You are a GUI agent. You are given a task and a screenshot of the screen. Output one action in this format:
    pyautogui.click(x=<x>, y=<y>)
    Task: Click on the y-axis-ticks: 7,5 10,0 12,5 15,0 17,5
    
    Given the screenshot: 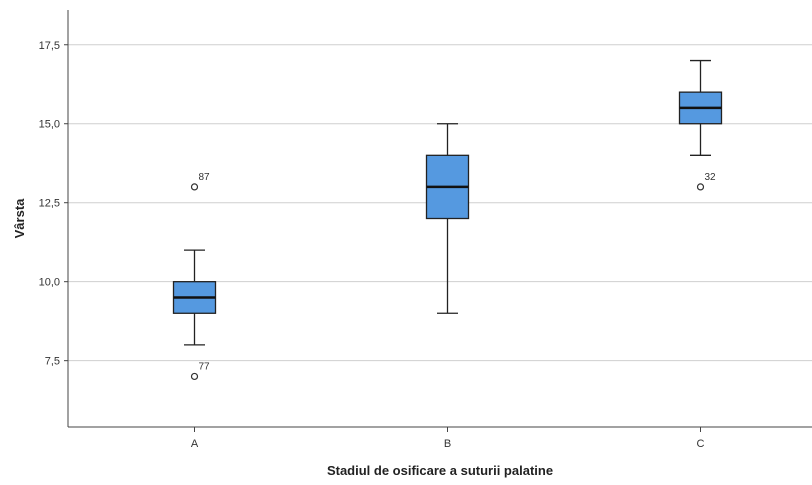 What is the action you would take?
    pyautogui.click(x=53, y=204)
    